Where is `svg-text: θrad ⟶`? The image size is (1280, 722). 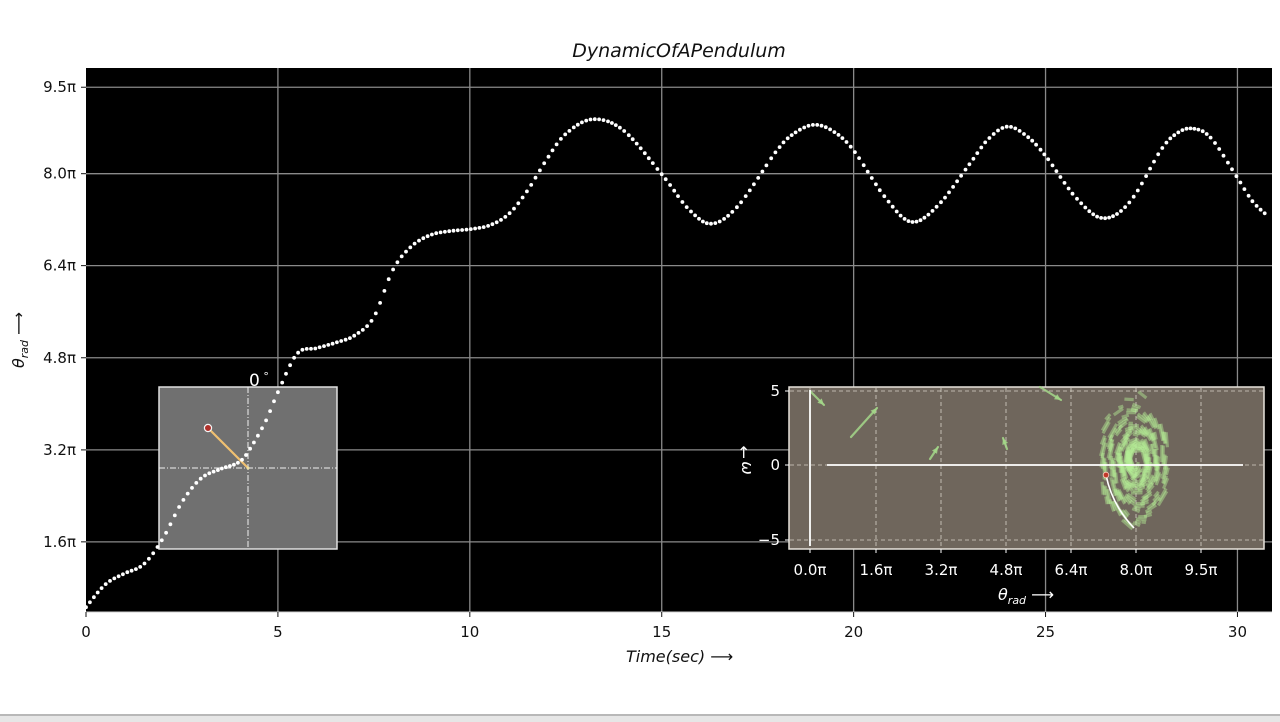 svg-text: θrad ⟶ is located at coordinates (20, 340).